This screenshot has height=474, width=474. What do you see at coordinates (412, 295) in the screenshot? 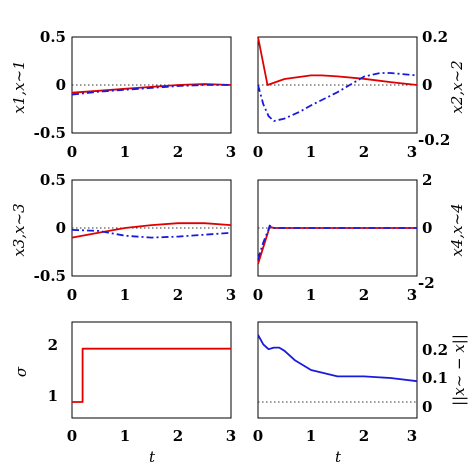
I see `panel-4-xtick-3: 3` at bounding box center [412, 295].